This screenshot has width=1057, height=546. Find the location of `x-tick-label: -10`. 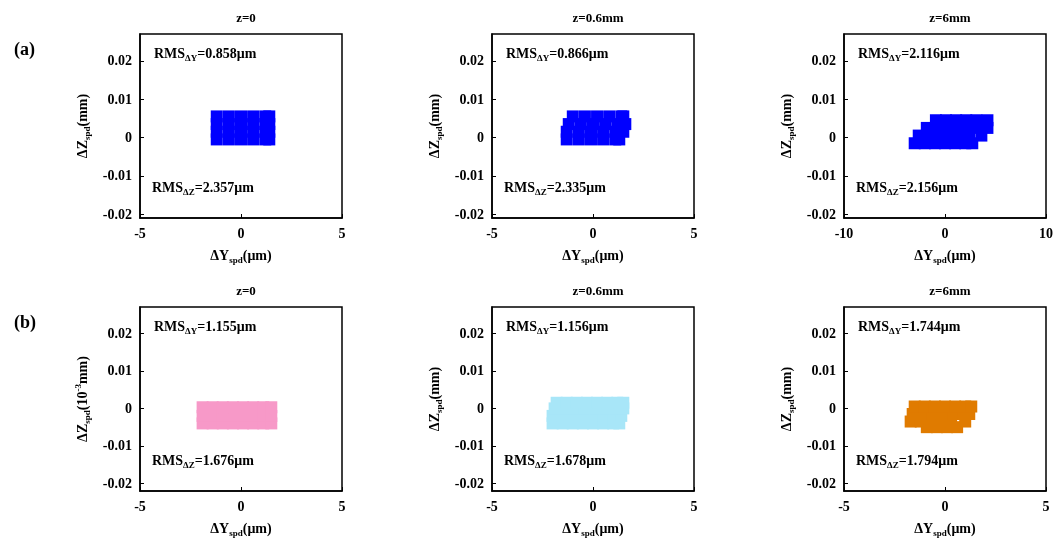

x-tick-label: -10 is located at coordinates (844, 233).